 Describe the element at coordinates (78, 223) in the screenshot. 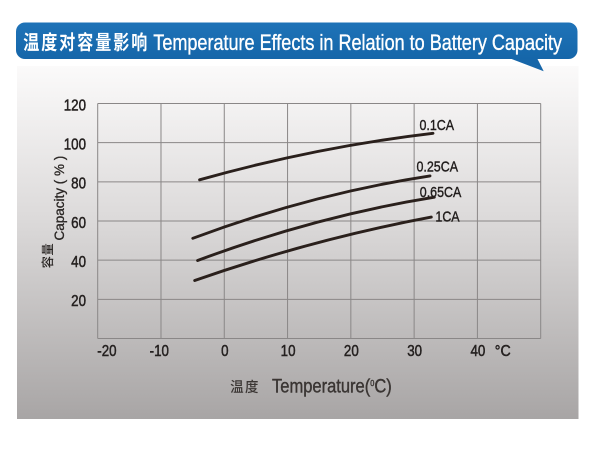

I see `svg-text: 60` at that location.